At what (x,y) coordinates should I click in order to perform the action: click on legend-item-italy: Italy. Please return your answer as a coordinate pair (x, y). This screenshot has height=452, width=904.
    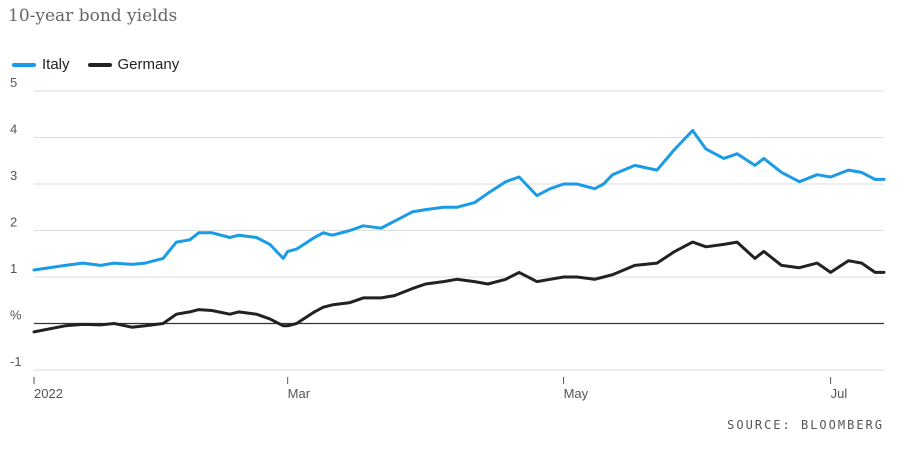
    Looking at the image, I should click on (41, 64).